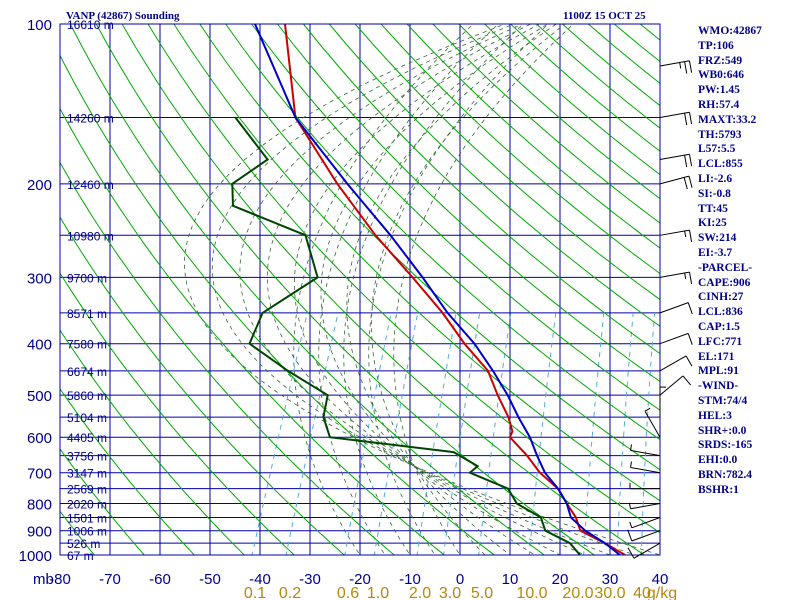 The image size is (800, 600). Describe the element at coordinates (718, 460) in the screenshot. I see `sounding-index: EHI:0.0` at that location.